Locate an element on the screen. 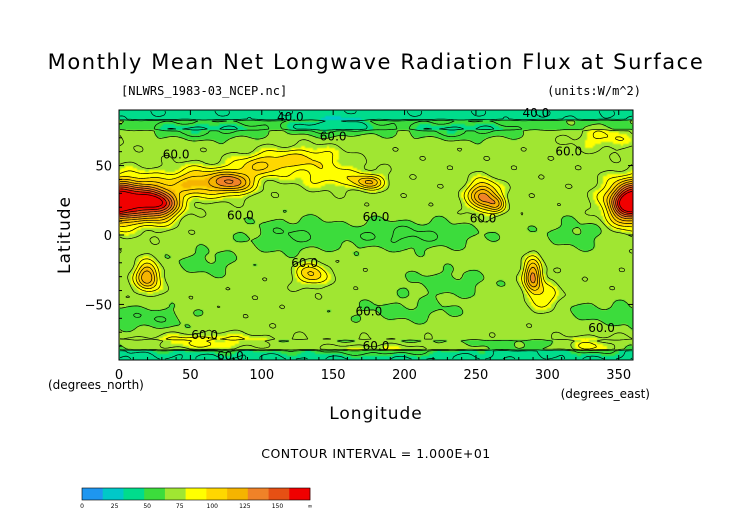 The height and width of the screenshot is (532, 752). y-axis-label: Latitude is located at coordinates (65, 235).